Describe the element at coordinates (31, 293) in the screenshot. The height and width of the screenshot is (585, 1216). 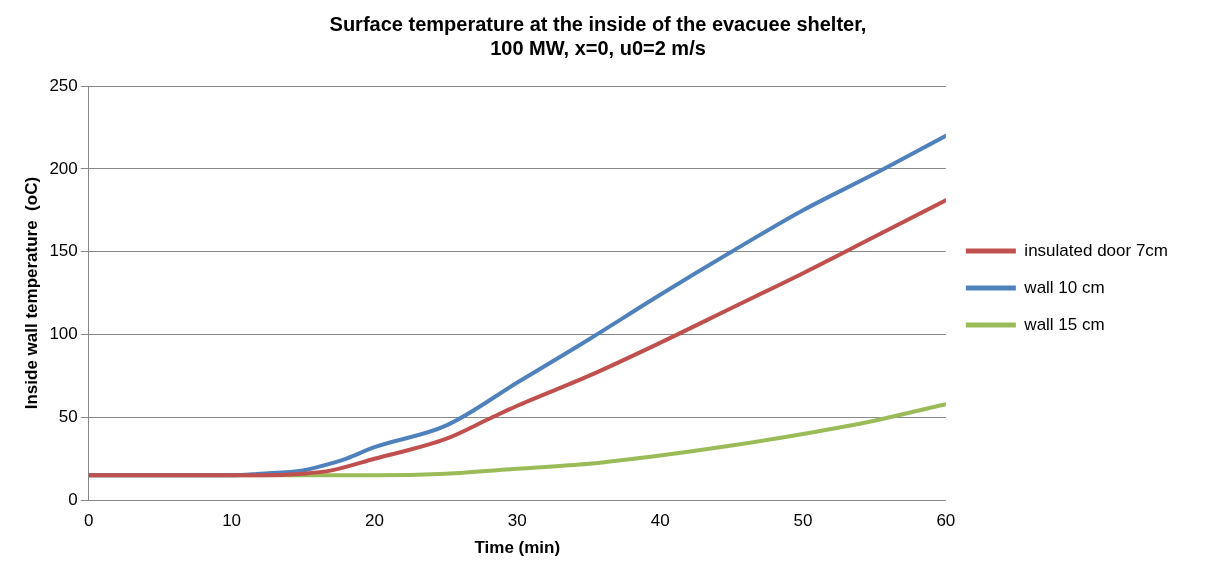
I see `y-axis-title: Inside wall temperature (oC)` at that location.